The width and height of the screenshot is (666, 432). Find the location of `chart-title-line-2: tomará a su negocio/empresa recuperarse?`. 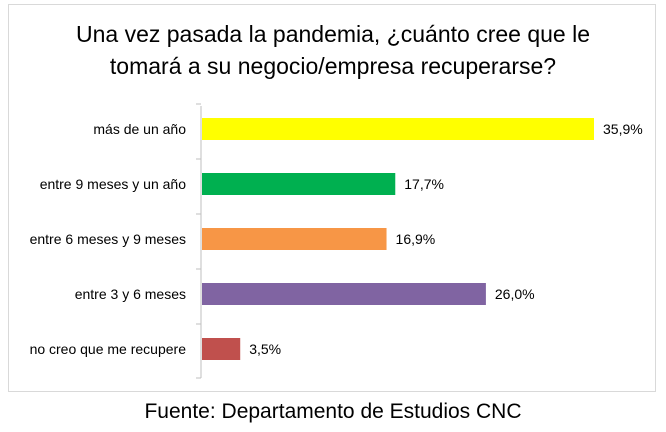

chart-title-line-2: tomará a su negocio/empresa recuperarse? is located at coordinates (333, 66).